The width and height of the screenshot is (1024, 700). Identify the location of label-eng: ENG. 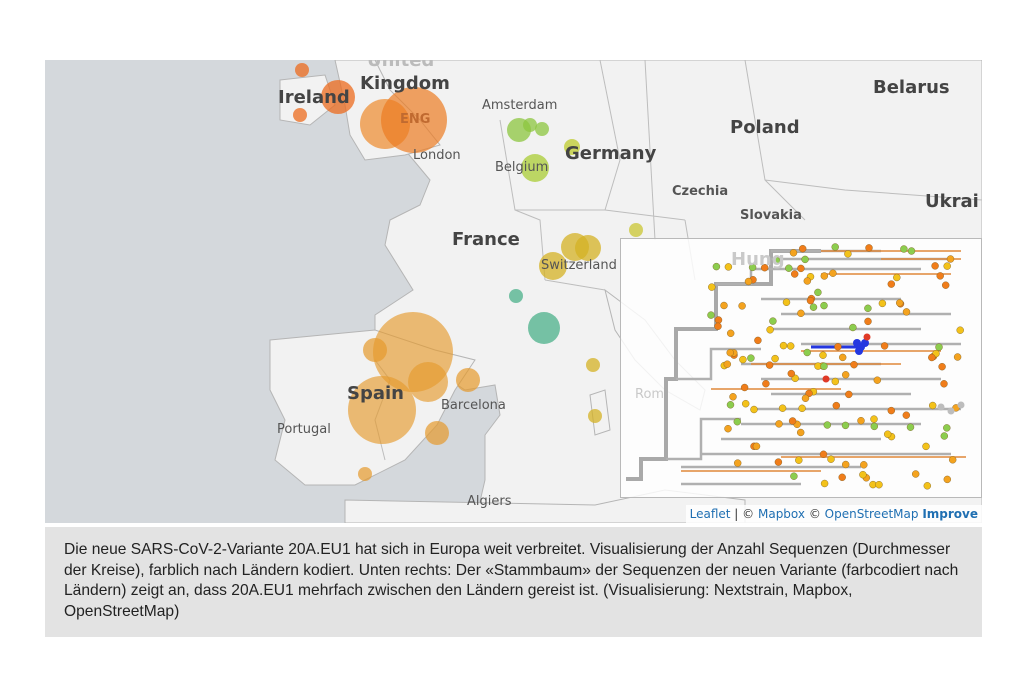
(415, 119).